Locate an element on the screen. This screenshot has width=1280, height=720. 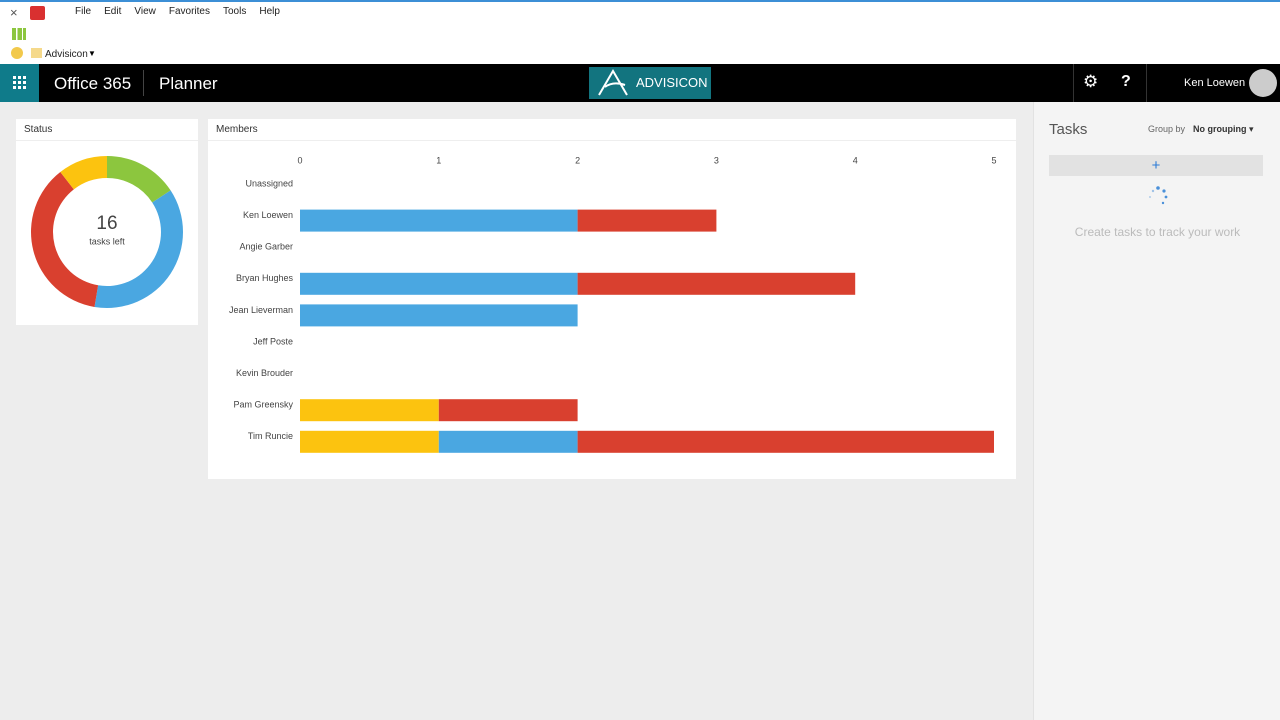
waffle-icon is located at coordinates (19, 82).